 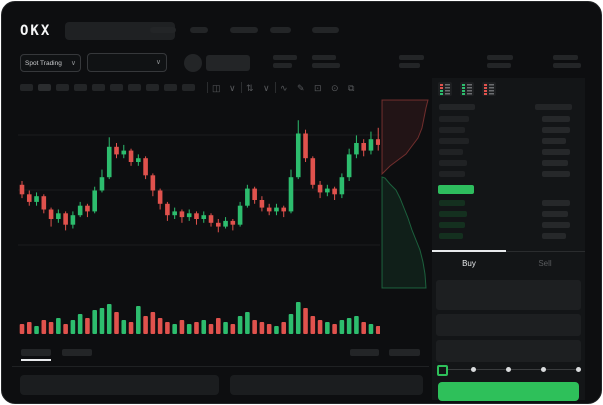 What do you see at coordinates (508, 391) in the screenshot?
I see `submit-order-button` at bounding box center [508, 391].